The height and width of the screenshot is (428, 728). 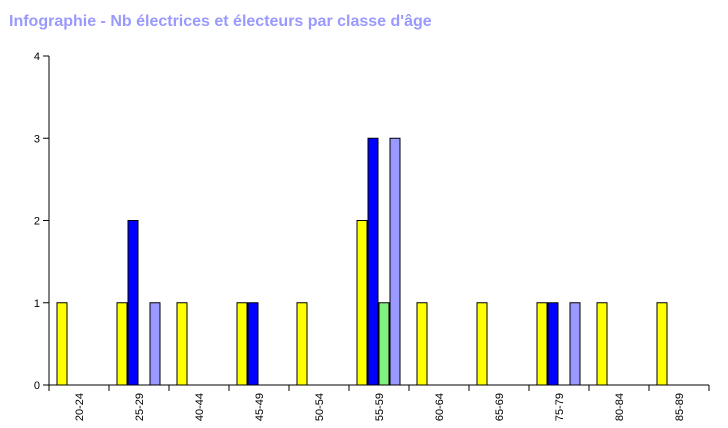 I want to click on bar-25-29-s1, so click(x=122, y=344).